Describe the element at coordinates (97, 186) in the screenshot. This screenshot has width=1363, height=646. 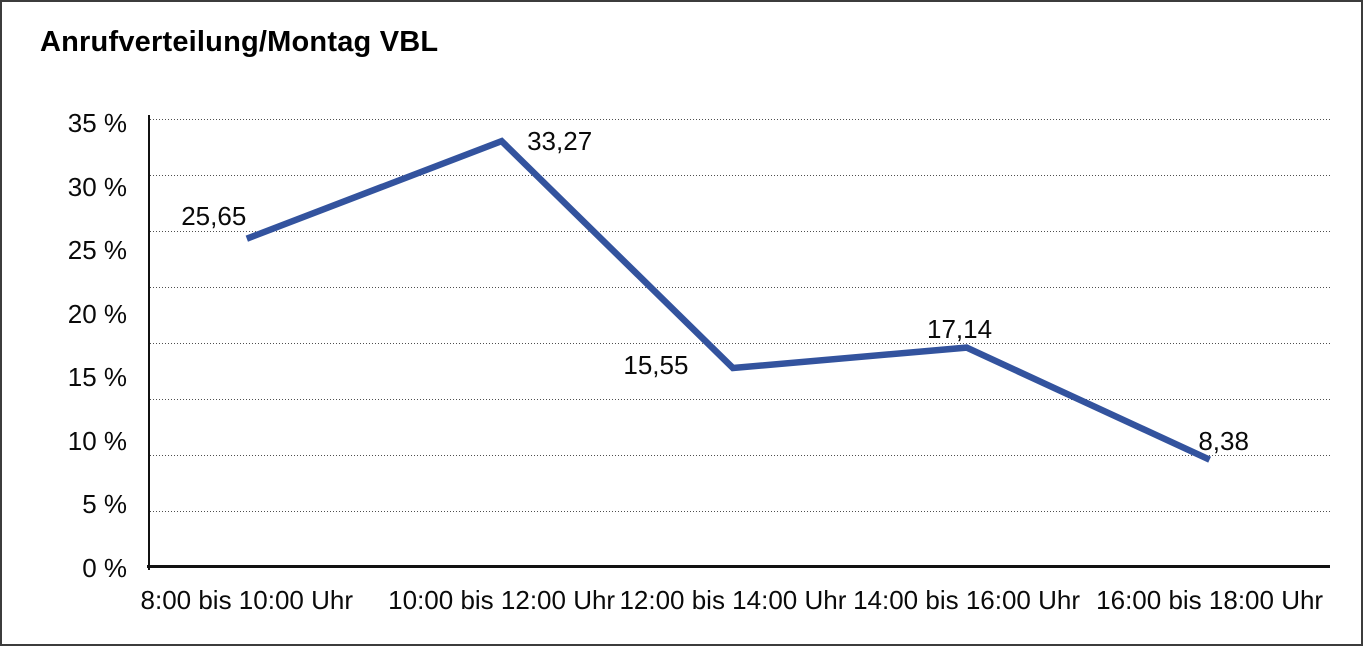
I see `y-tick-label: 30 %` at that location.